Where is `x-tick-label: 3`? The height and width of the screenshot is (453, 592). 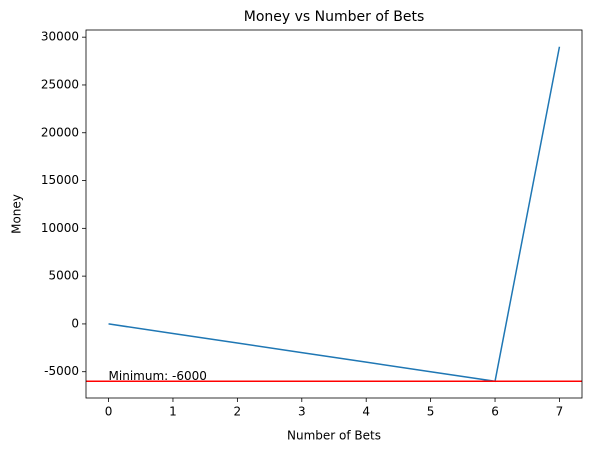
x-tick-label: 3 is located at coordinates (302, 412).